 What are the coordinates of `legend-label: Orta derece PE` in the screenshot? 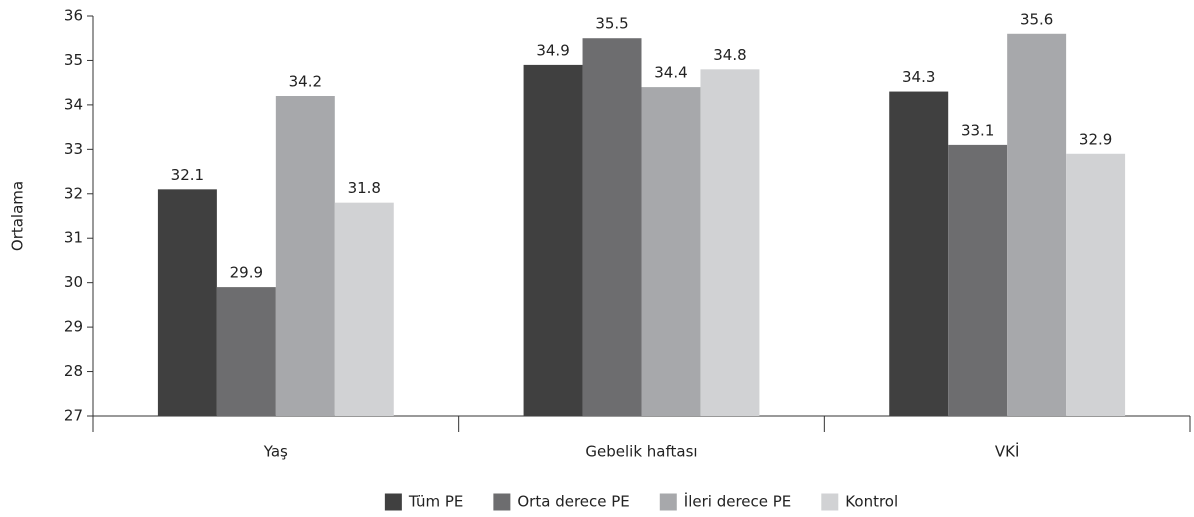 It's located at (573, 502).